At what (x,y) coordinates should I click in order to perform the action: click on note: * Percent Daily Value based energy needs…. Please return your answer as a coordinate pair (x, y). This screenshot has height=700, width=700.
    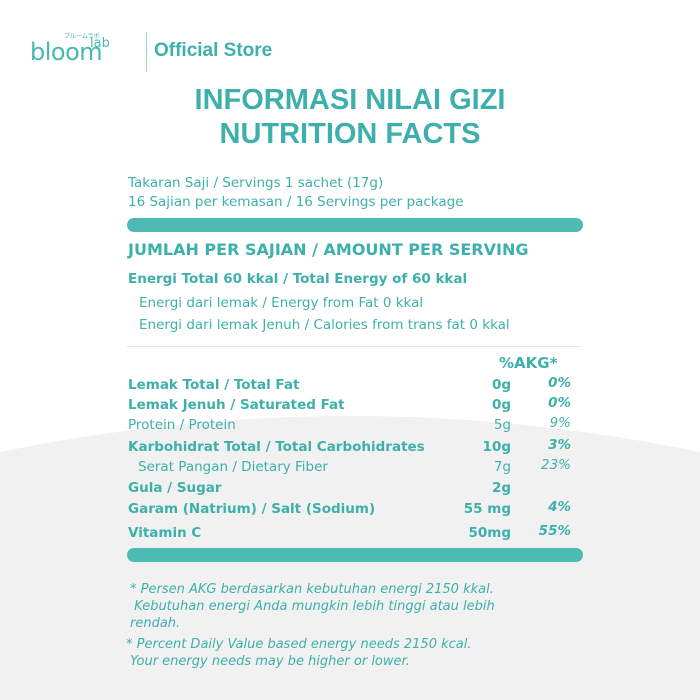
    Looking at the image, I should click on (299, 653).